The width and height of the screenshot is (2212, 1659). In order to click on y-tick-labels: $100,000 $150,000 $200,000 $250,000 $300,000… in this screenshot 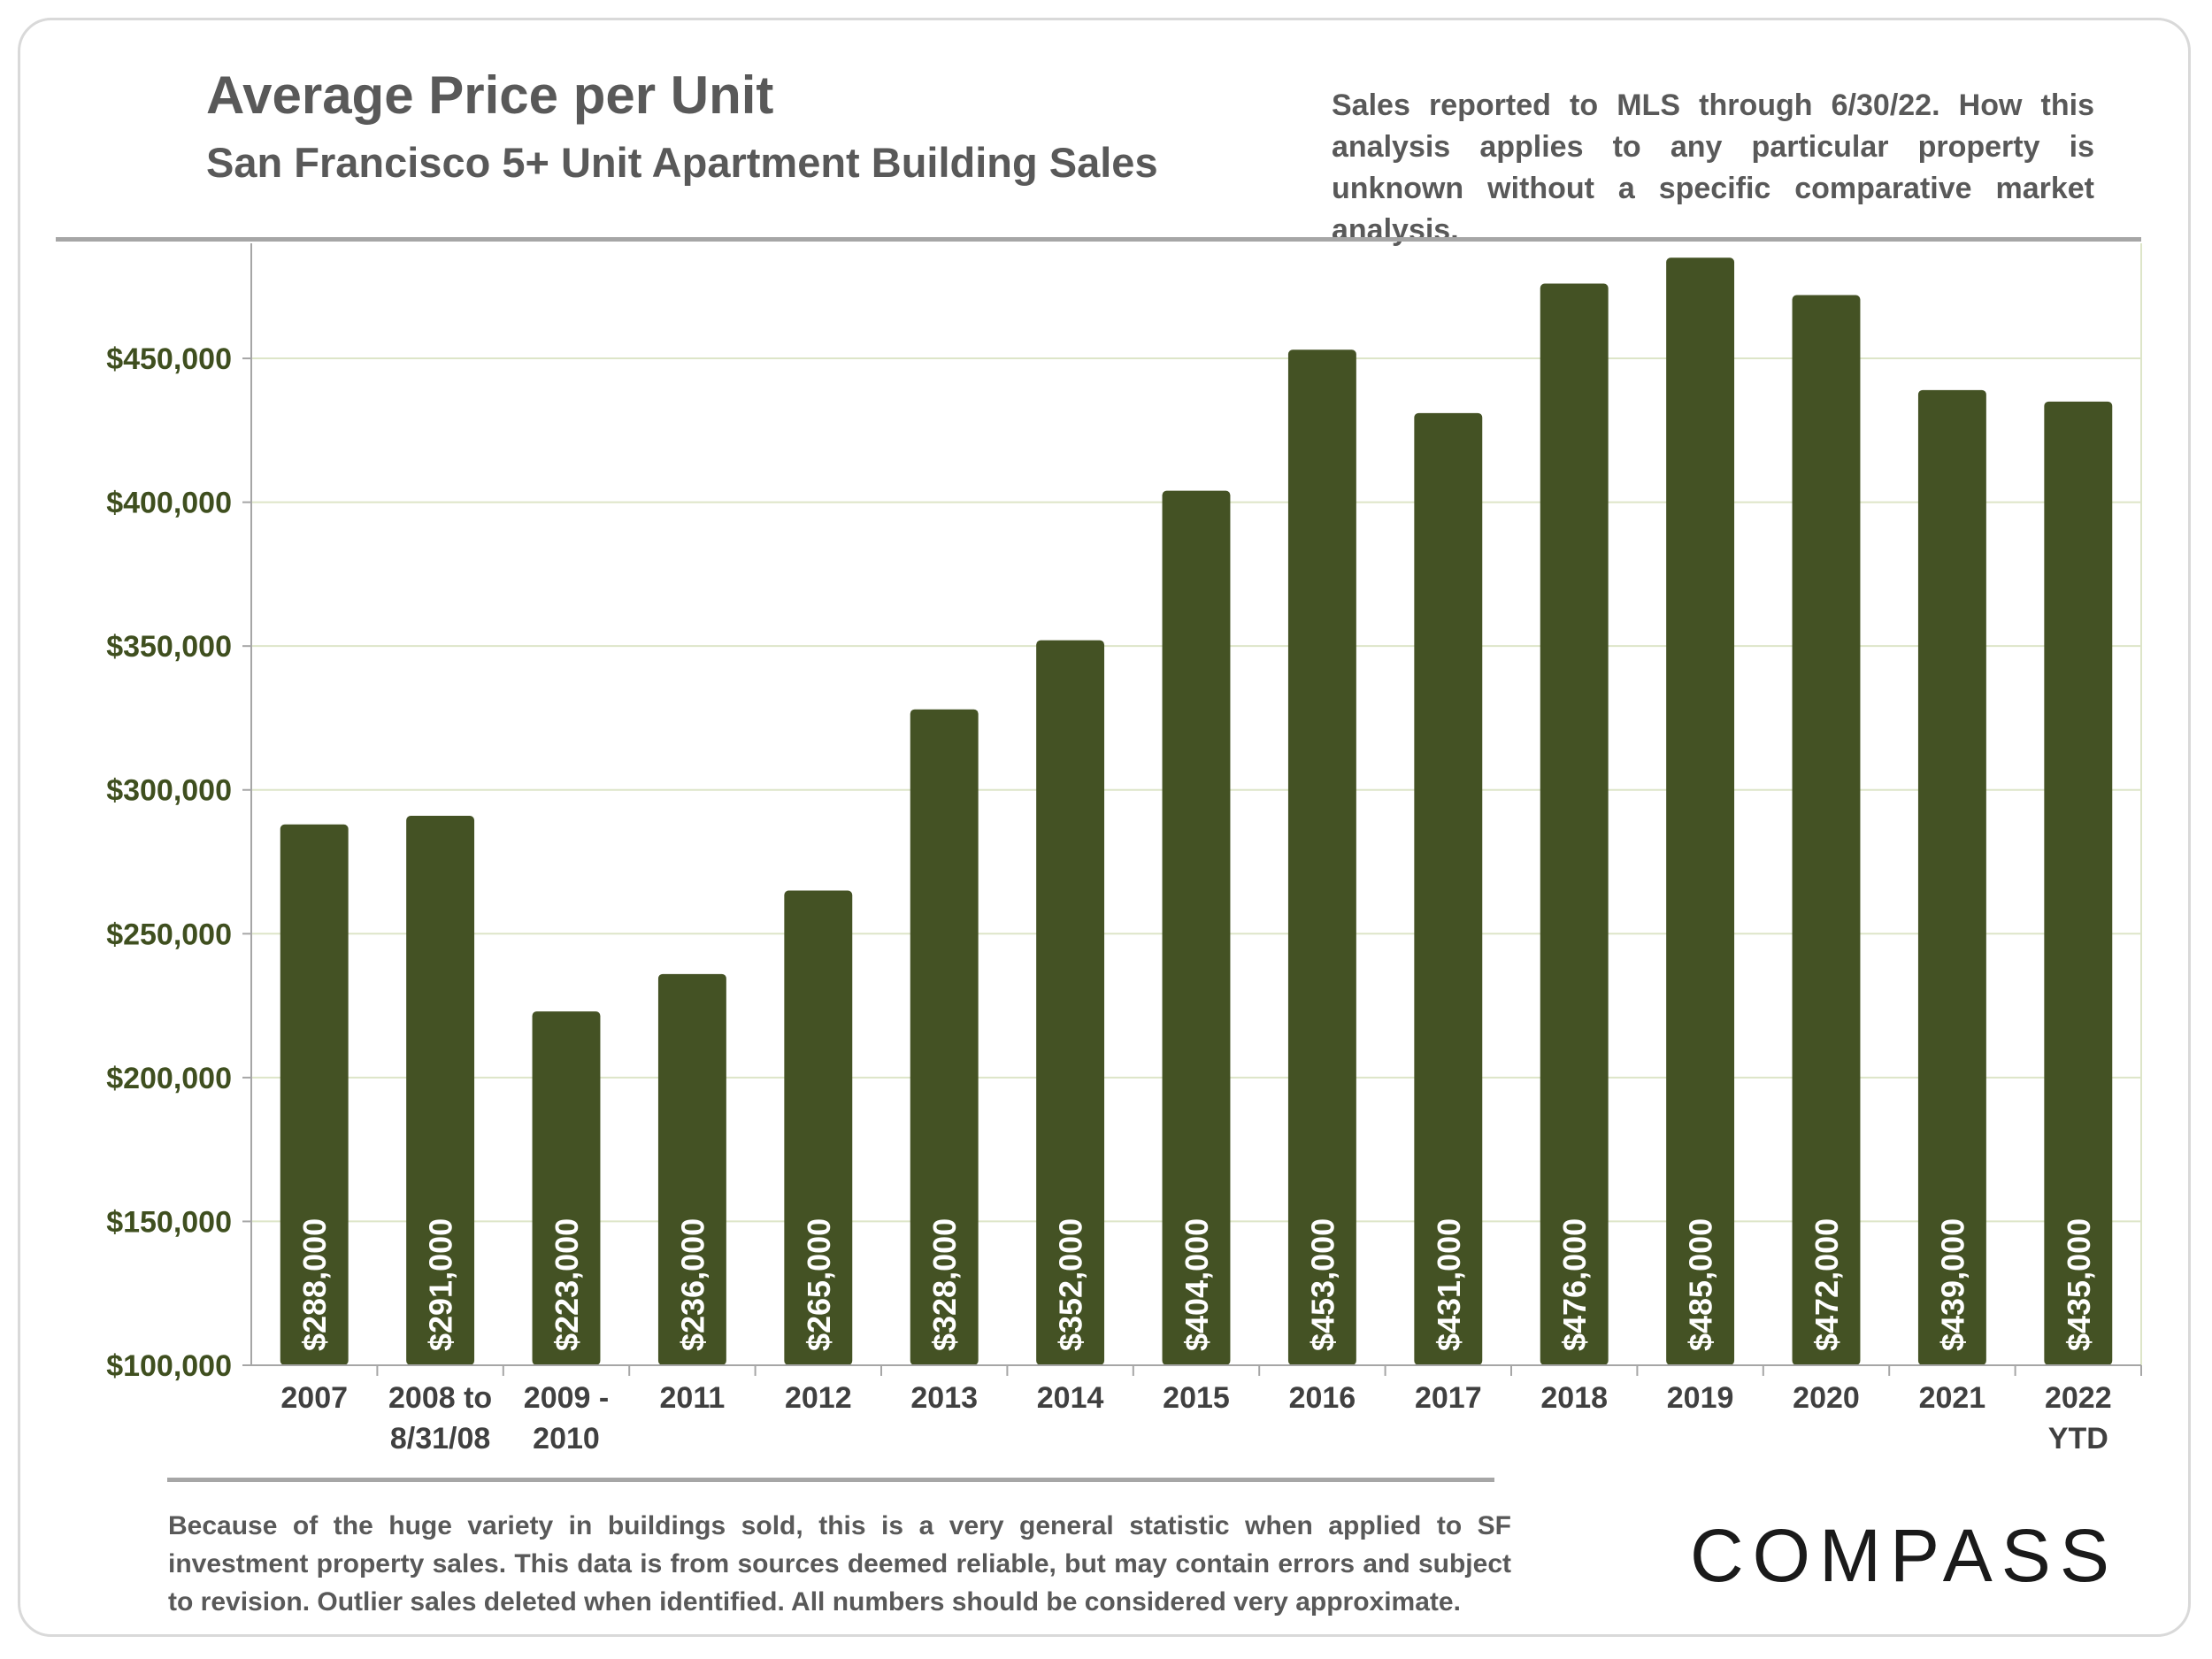, I will do `click(169, 862)`.